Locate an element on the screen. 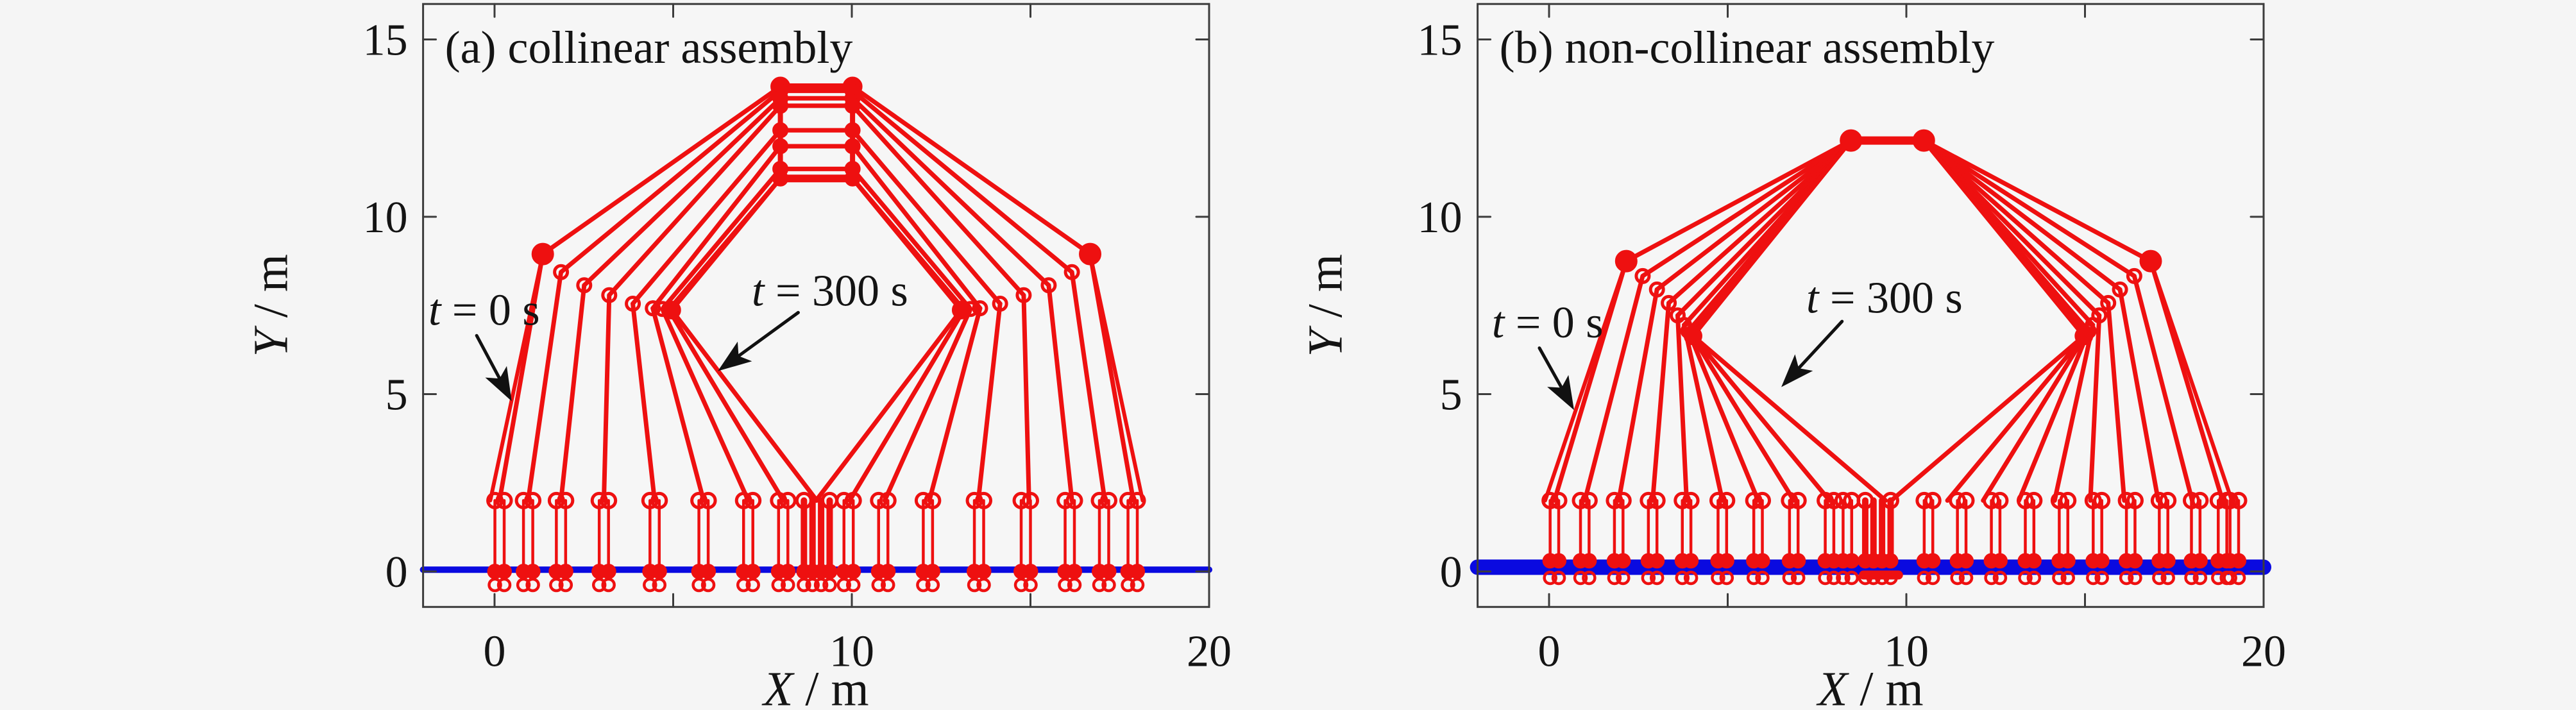 This screenshot has width=2576, height=710. center-foot-dot is located at coordinates (830, 571).